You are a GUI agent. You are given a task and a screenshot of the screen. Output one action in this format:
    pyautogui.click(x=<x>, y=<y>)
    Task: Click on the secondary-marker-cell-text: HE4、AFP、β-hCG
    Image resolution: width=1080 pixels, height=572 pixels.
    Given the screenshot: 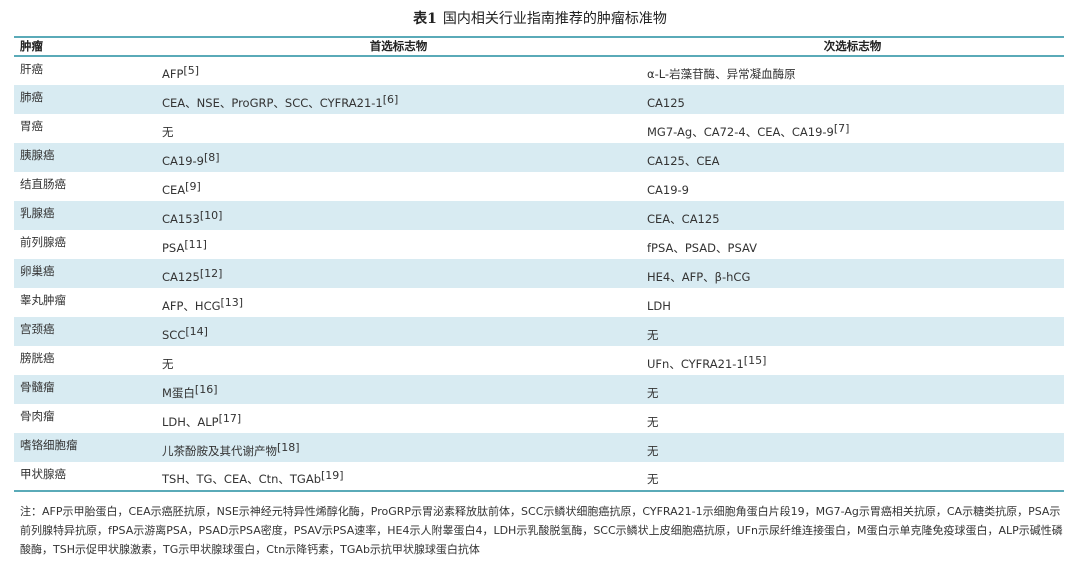 What is the action you would take?
    pyautogui.click(x=699, y=277)
    